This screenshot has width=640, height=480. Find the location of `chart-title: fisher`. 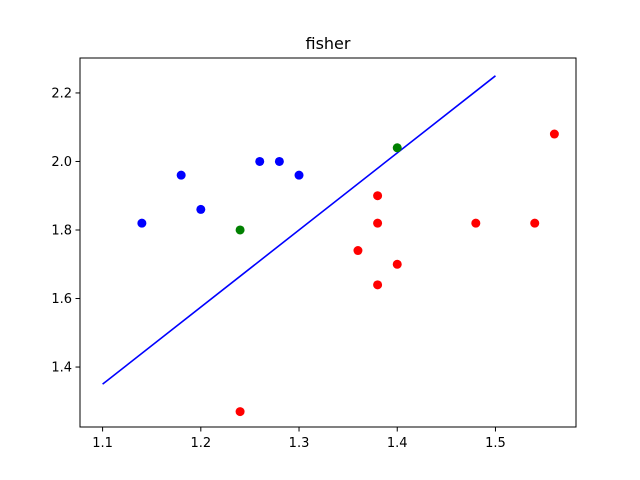

chart-title: fisher is located at coordinates (328, 43).